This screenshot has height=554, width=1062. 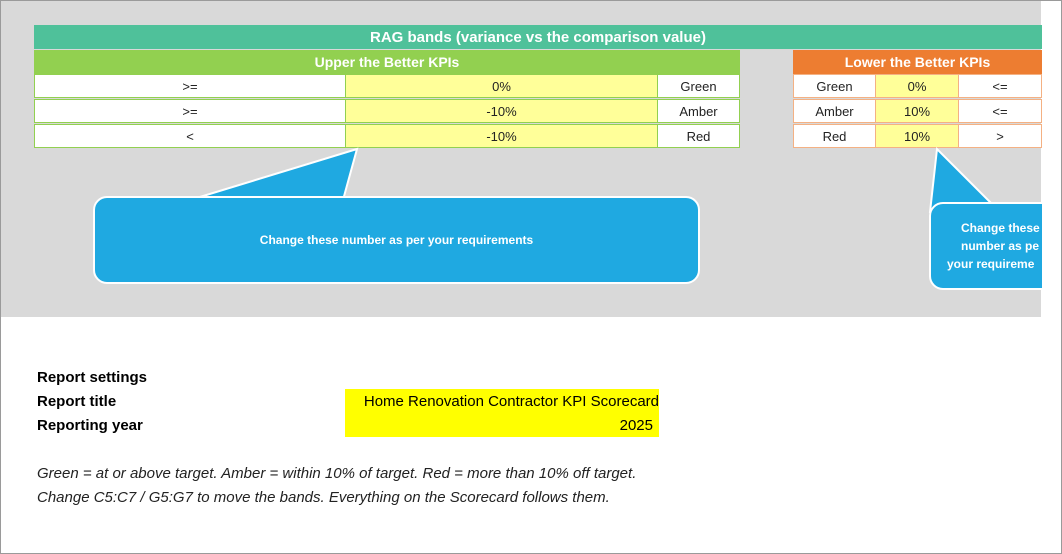 What do you see at coordinates (1000, 228) in the screenshot?
I see `lower-callout-line1: Change these` at bounding box center [1000, 228].